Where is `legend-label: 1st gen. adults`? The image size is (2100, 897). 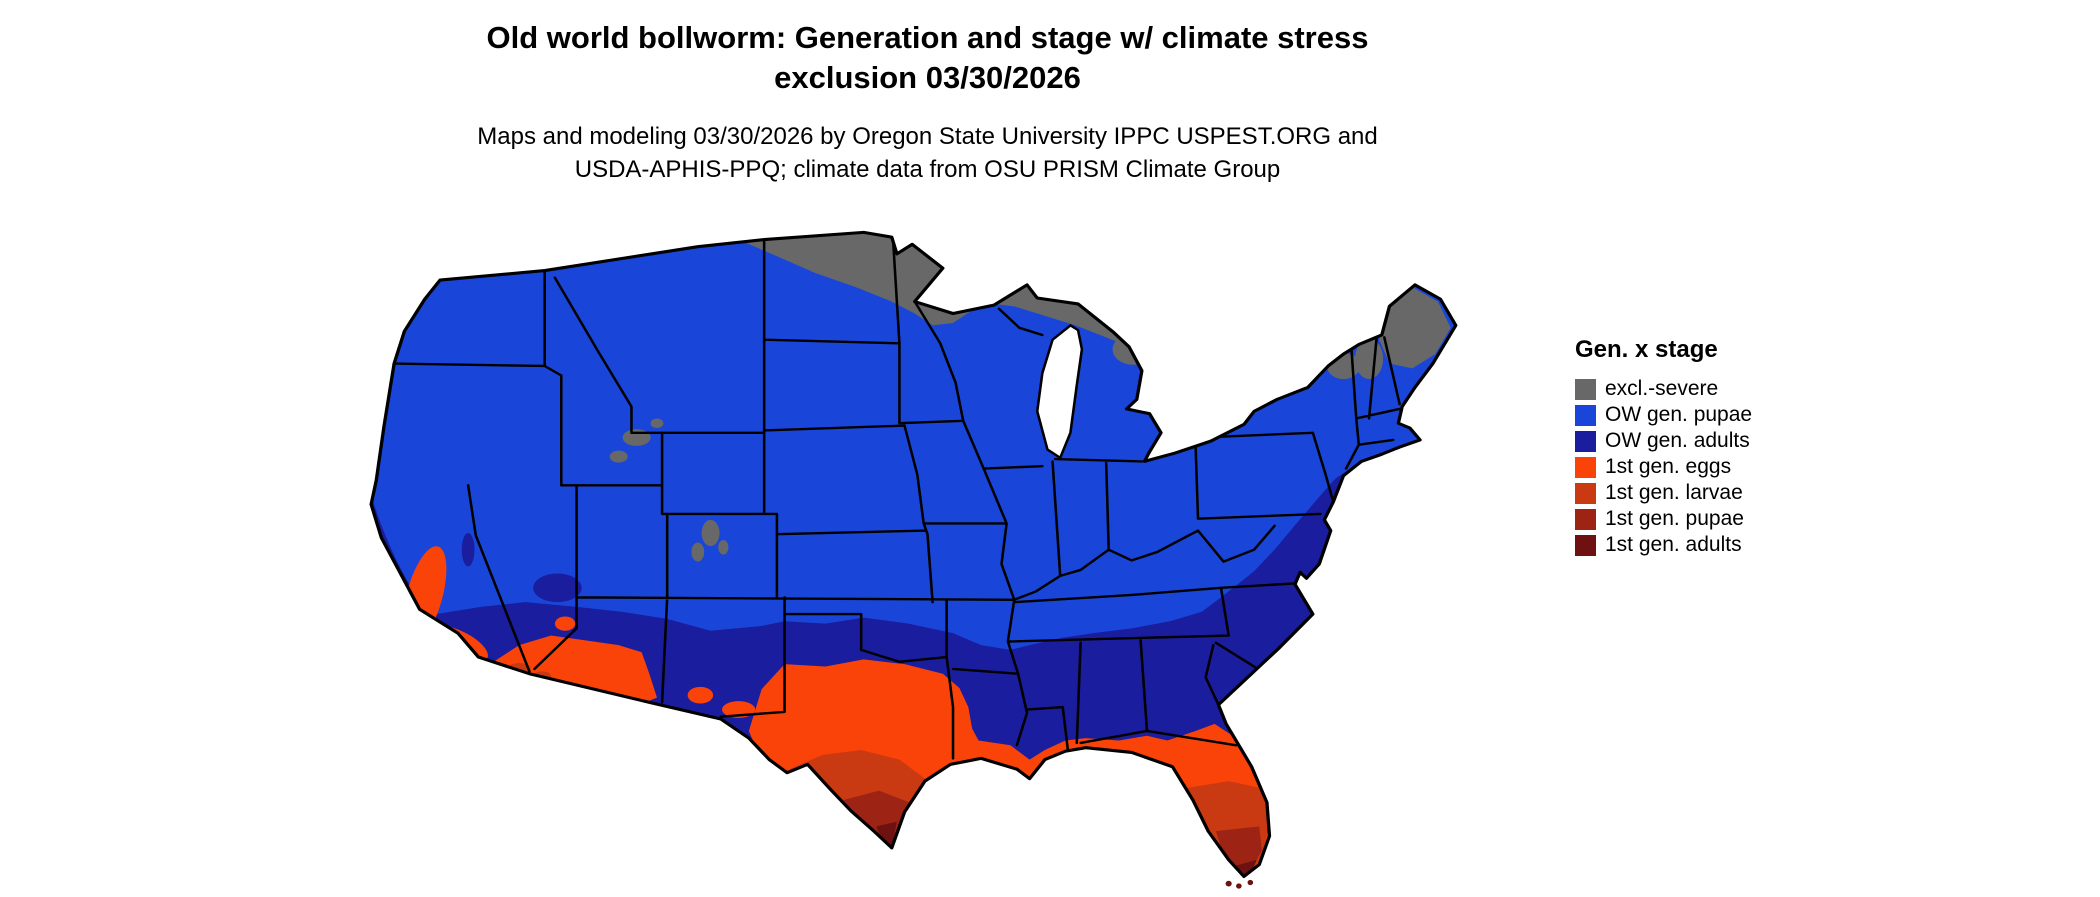
legend-label: 1st gen. adults is located at coordinates (1673, 544).